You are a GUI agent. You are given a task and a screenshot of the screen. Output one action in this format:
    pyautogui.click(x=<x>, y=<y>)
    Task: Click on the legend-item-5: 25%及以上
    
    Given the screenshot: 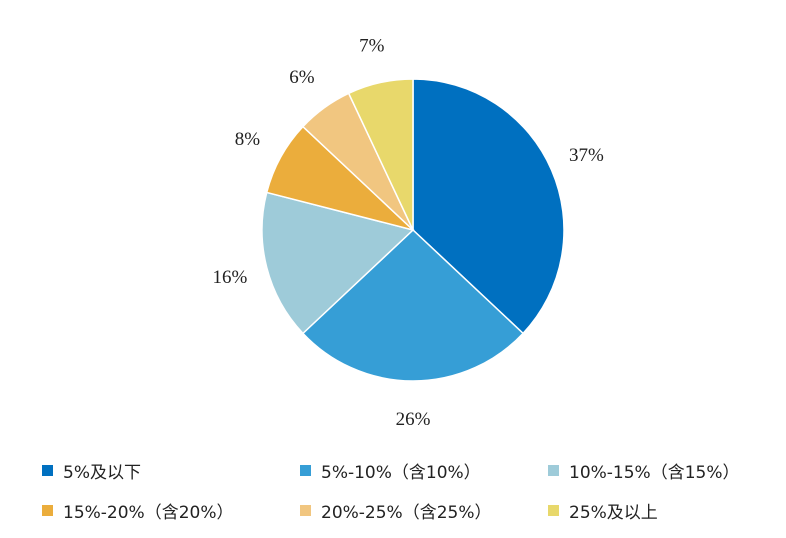 What is the action you would take?
    pyautogui.click(x=655, y=510)
    